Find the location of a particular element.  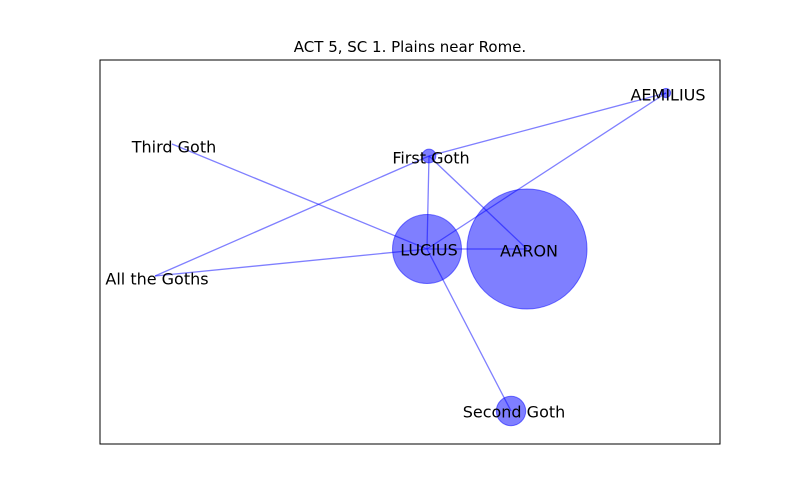

node-label-first-goth: First Goth is located at coordinates (430, 158).